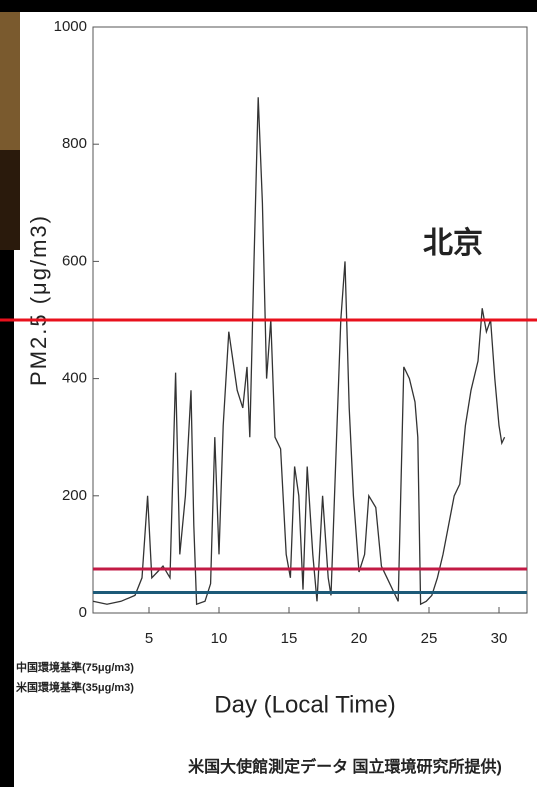  Describe the element at coordinates (83, 612) in the screenshot. I see `y-tick-label: 0` at that location.